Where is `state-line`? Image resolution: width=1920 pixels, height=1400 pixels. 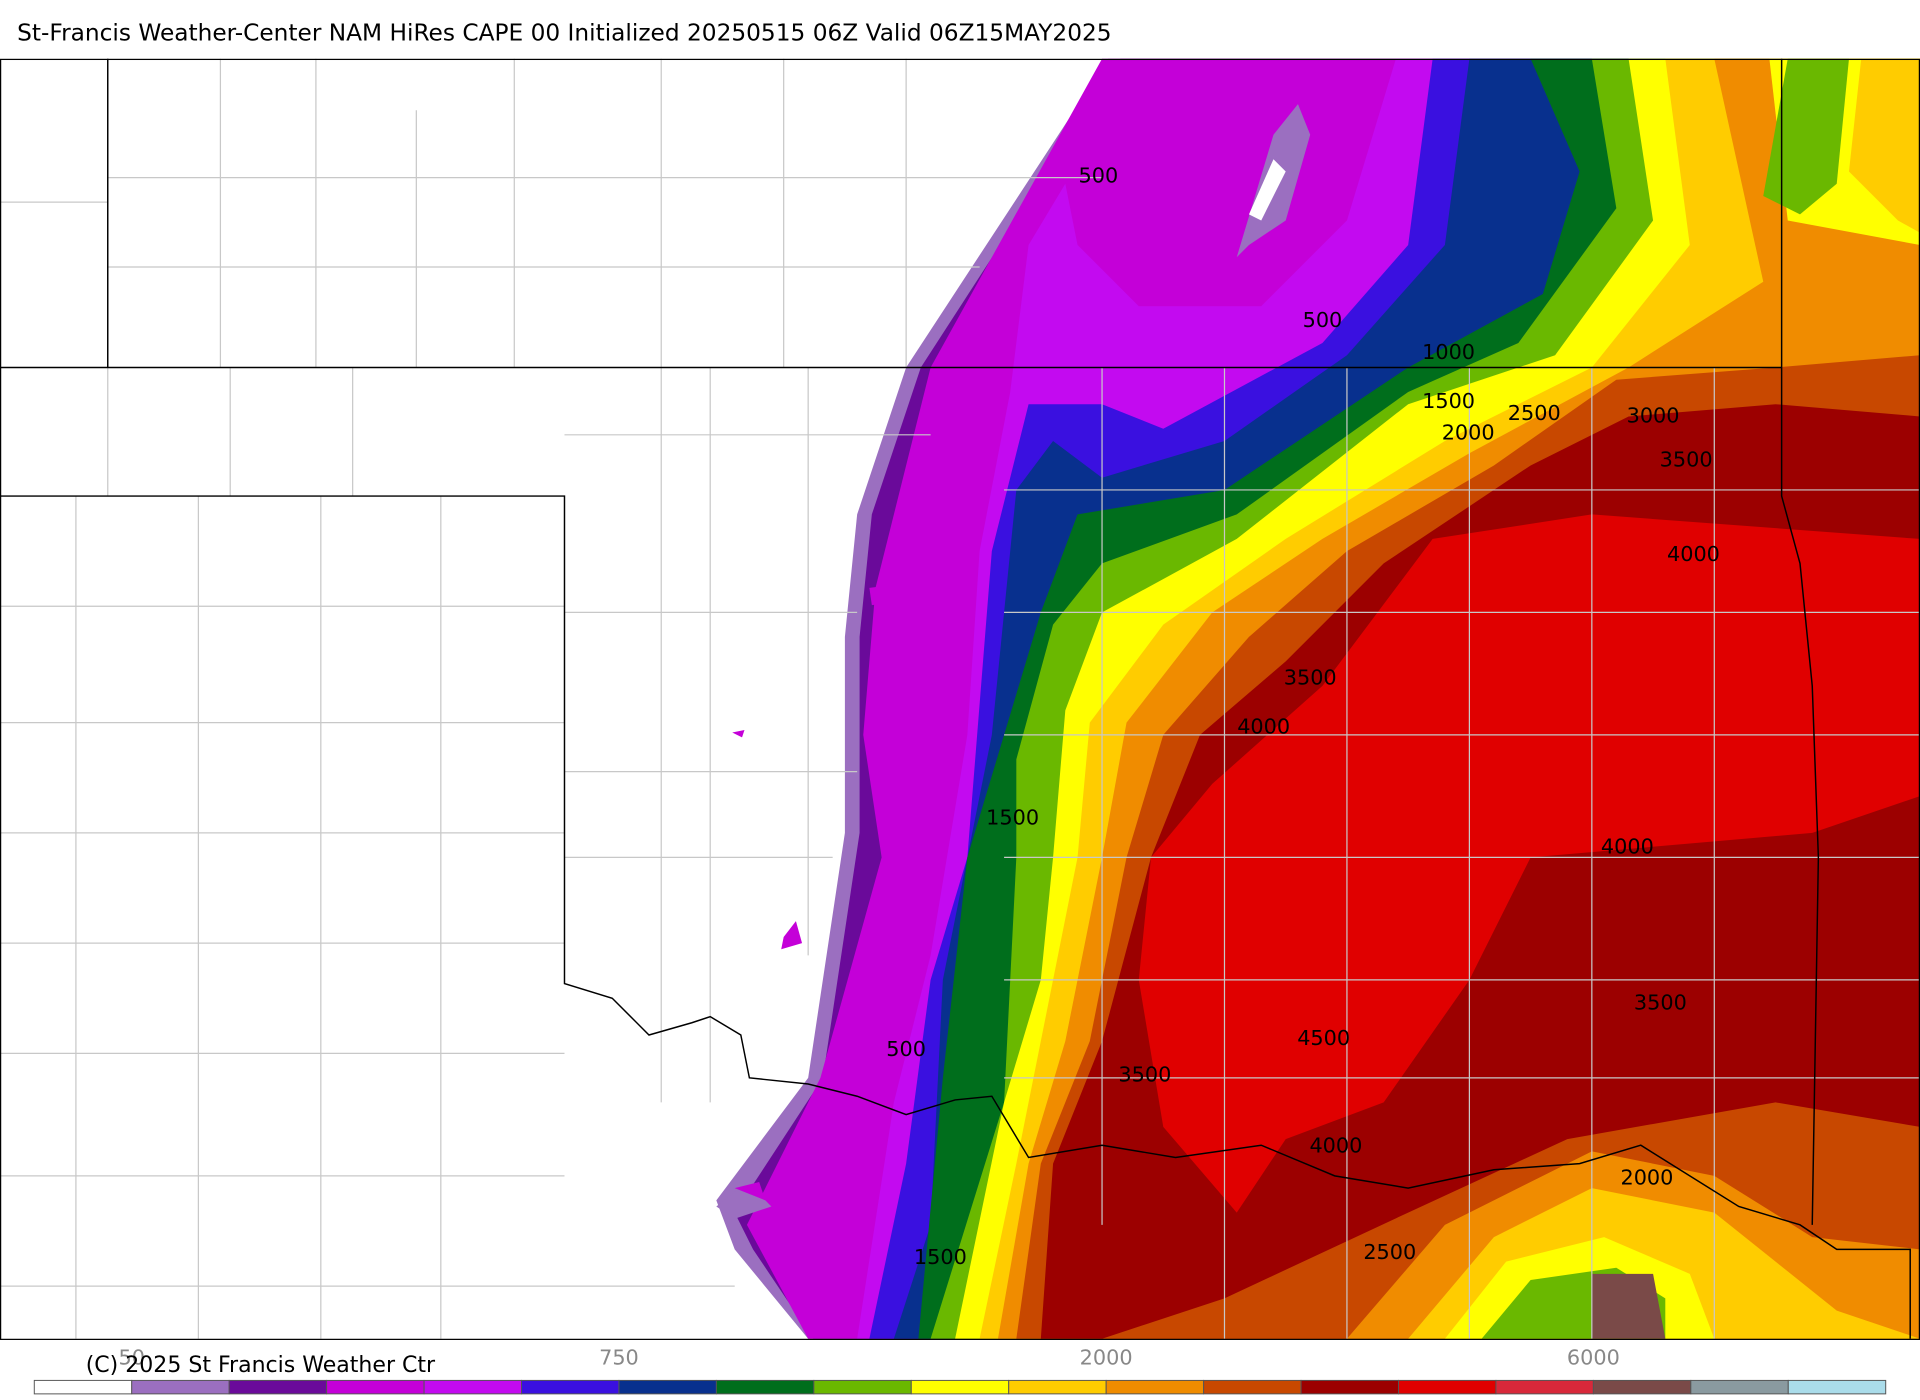 state-line is located at coordinates (1800, 641).